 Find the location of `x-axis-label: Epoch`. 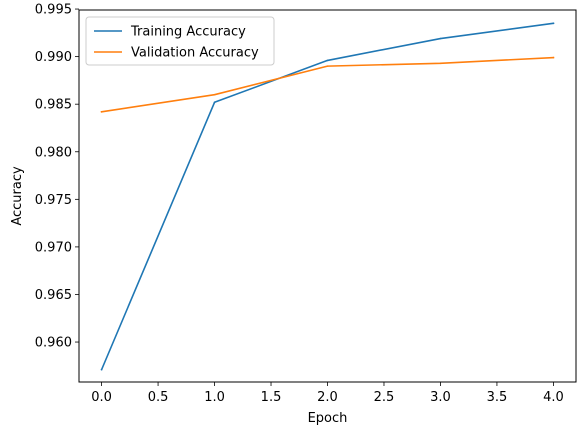

x-axis-label: Epoch is located at coordinates (328, 418).